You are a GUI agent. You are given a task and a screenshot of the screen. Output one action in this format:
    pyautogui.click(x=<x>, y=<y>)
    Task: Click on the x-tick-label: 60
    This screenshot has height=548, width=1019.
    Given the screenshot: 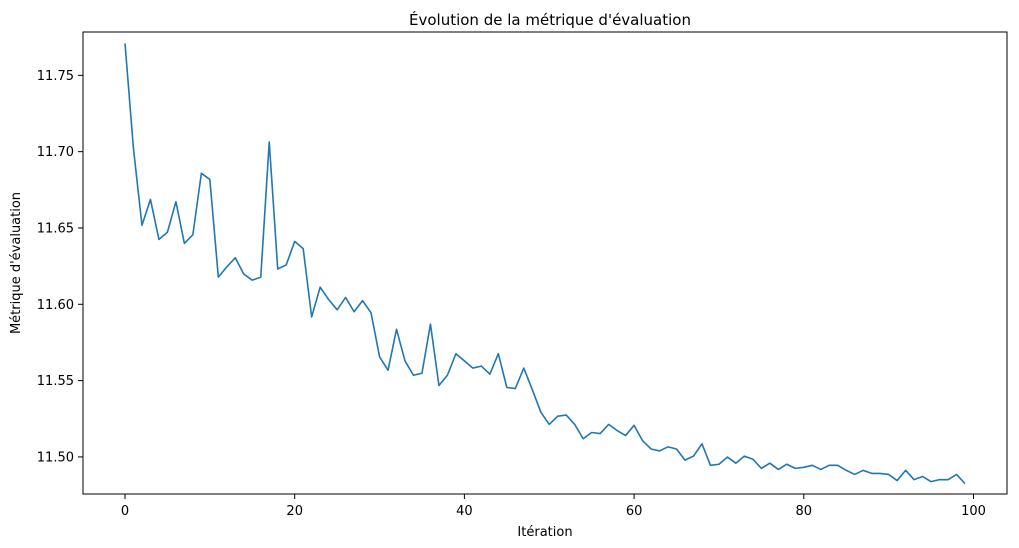 What is the action you would take?
    pyautogui.click(x=634, y=511)
    